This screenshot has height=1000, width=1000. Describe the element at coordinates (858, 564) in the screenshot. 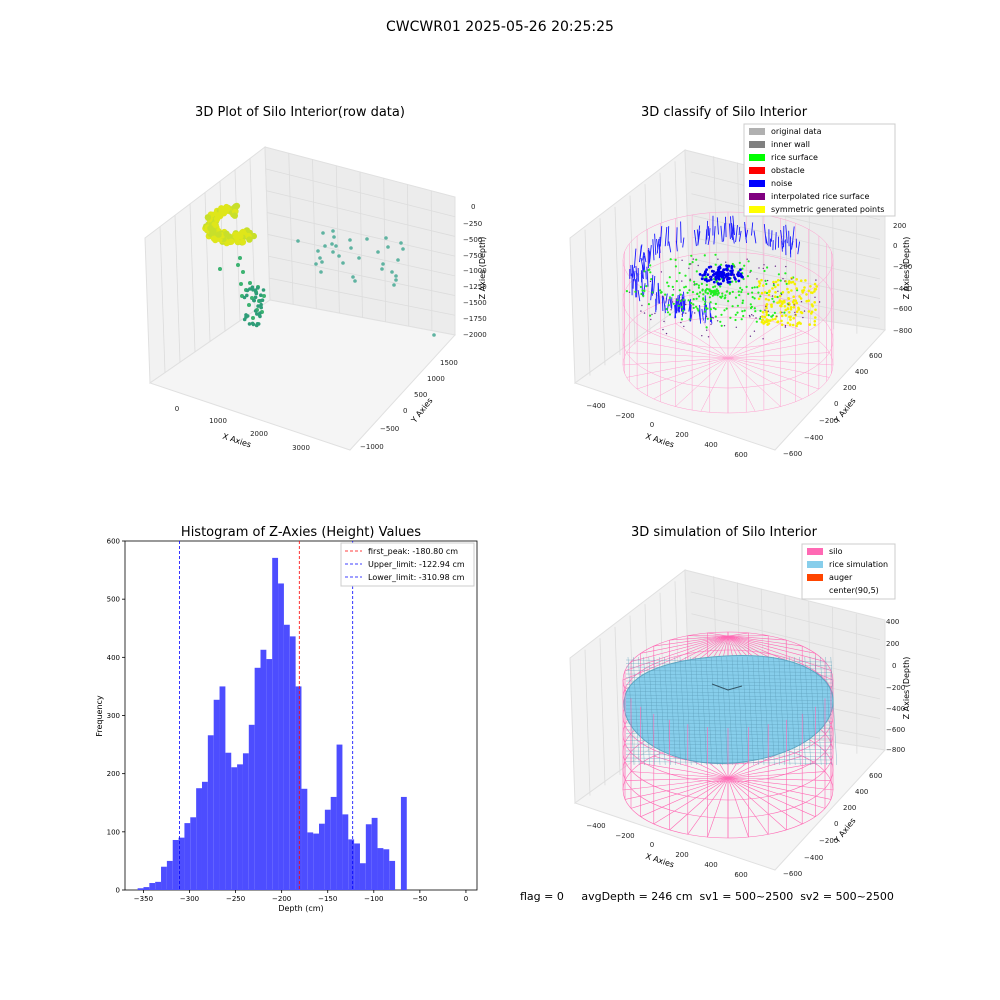

I see `legend-label: rice simulation` at that location.